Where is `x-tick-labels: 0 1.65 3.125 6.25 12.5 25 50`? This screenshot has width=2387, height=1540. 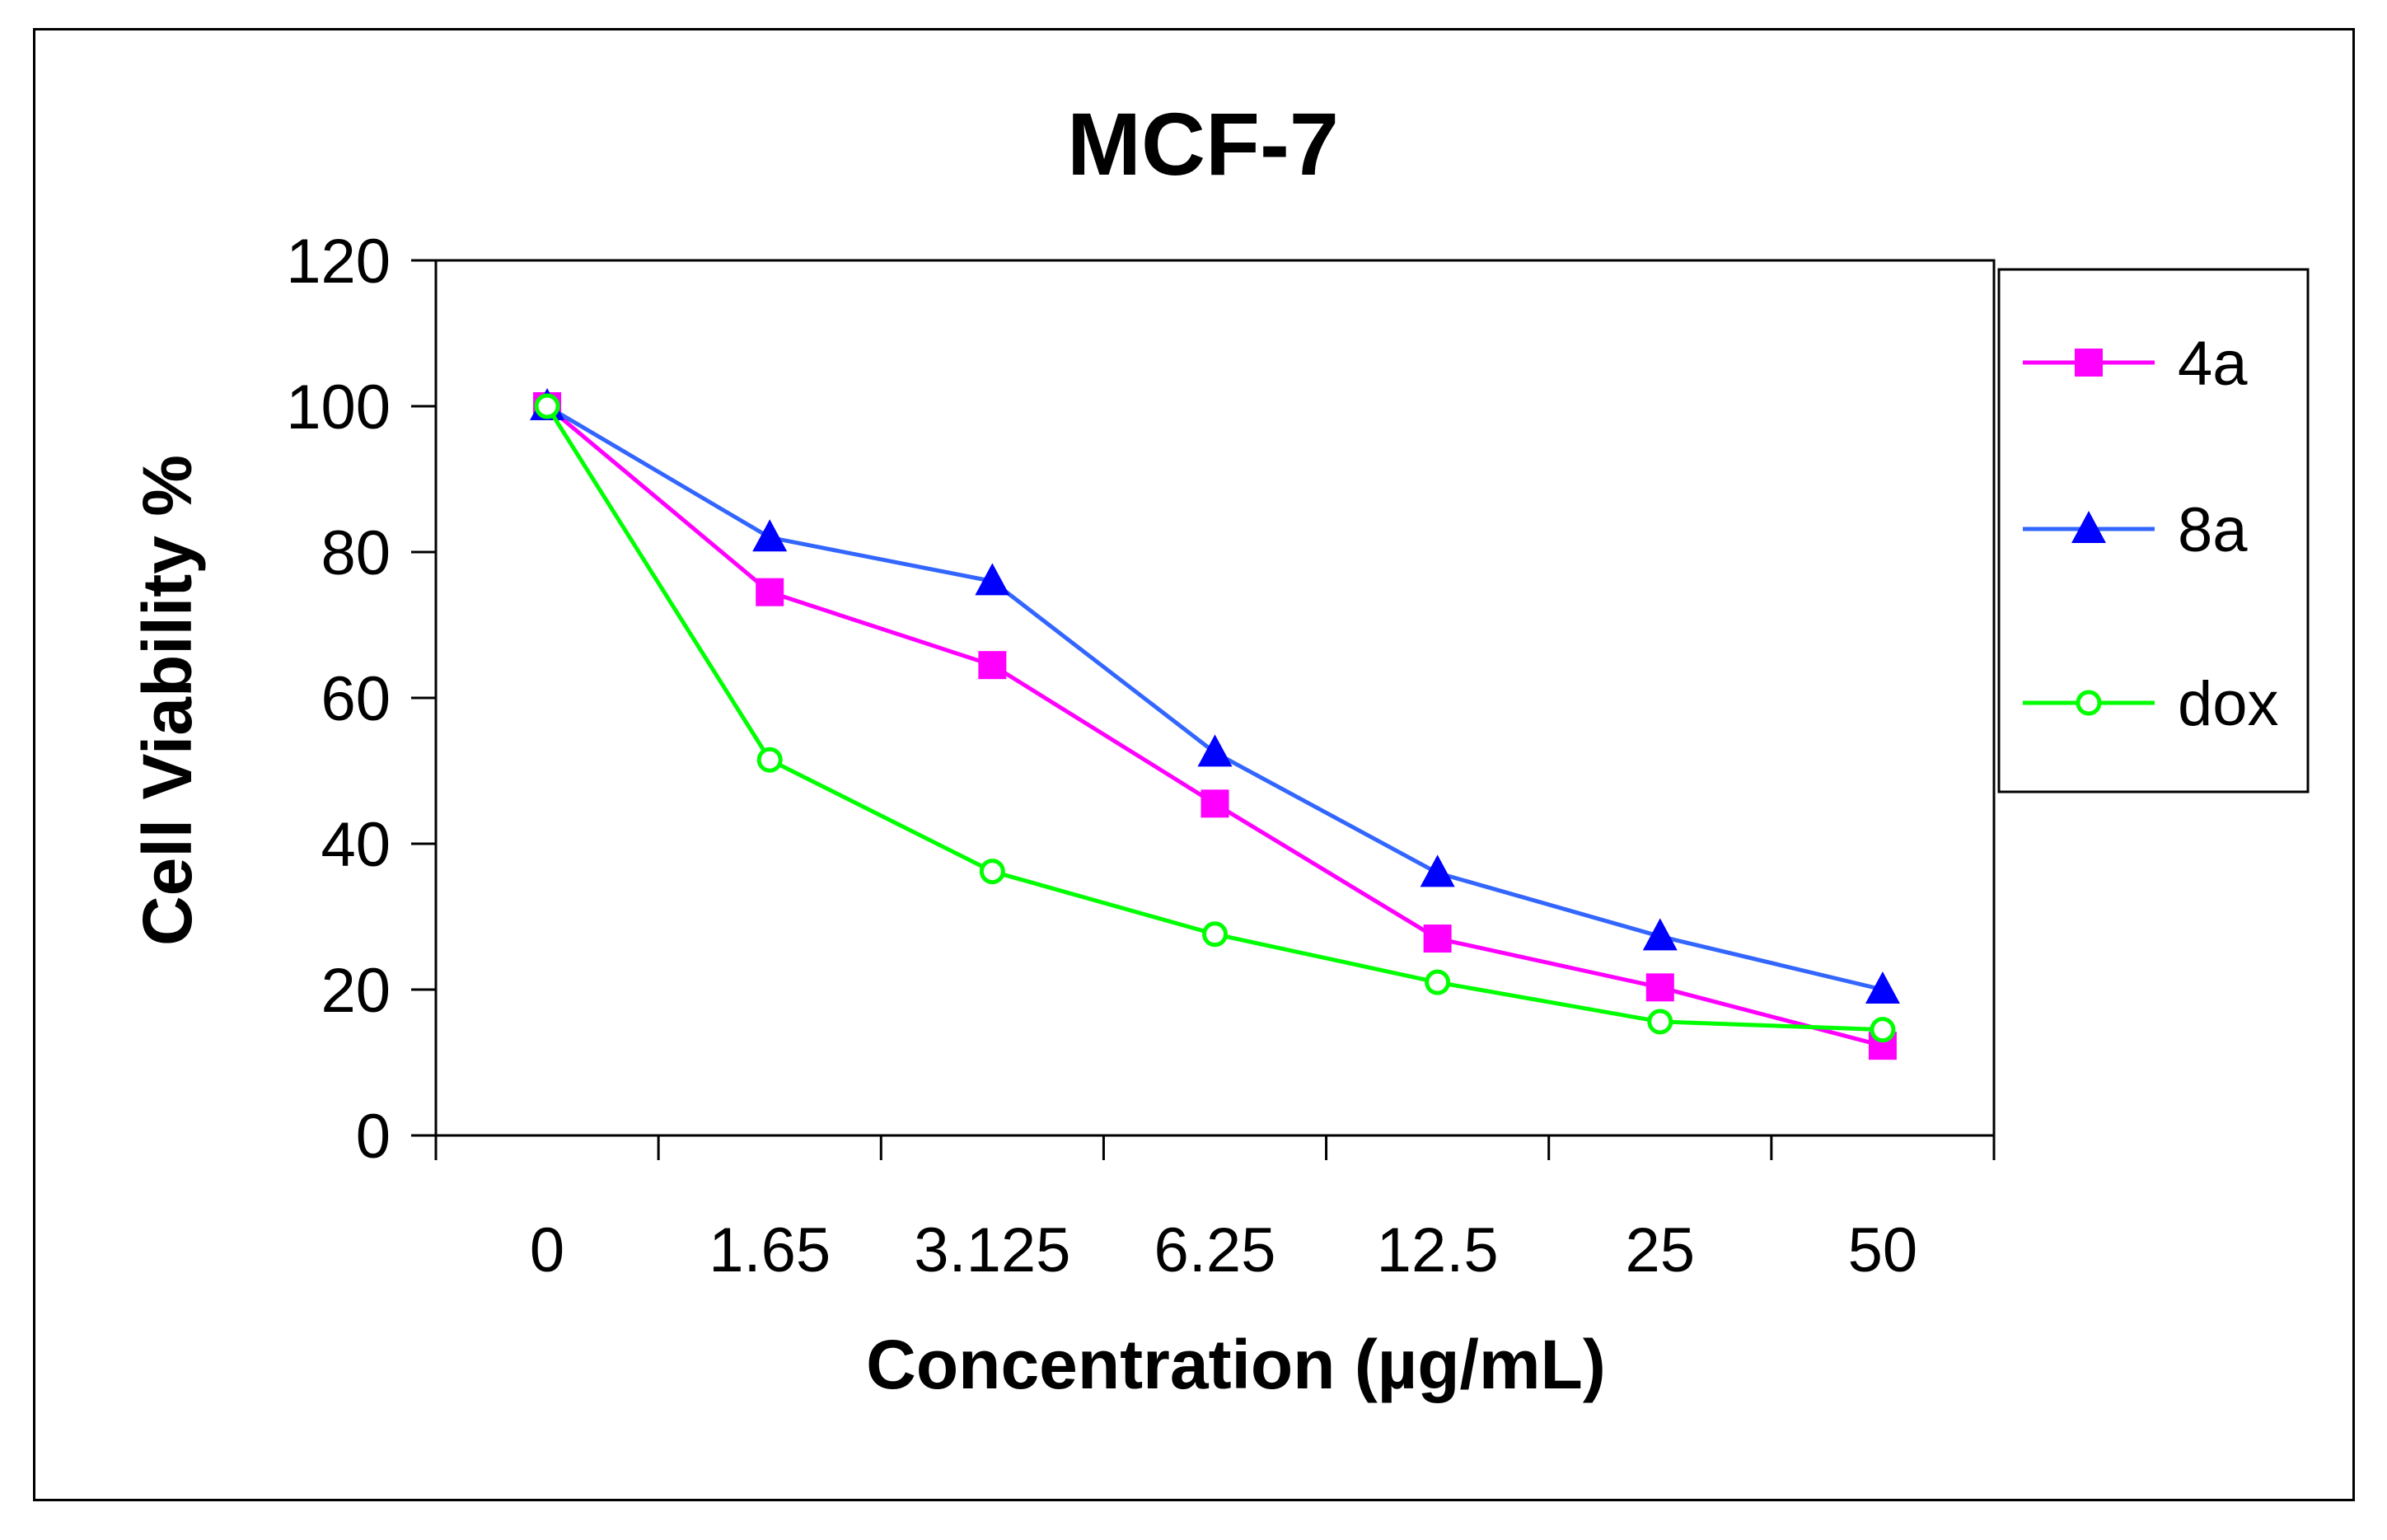
x-tick-labels: 0 1.65 3.125 6.25 12.5 25 50 is located at coordinates (1224, 1250).